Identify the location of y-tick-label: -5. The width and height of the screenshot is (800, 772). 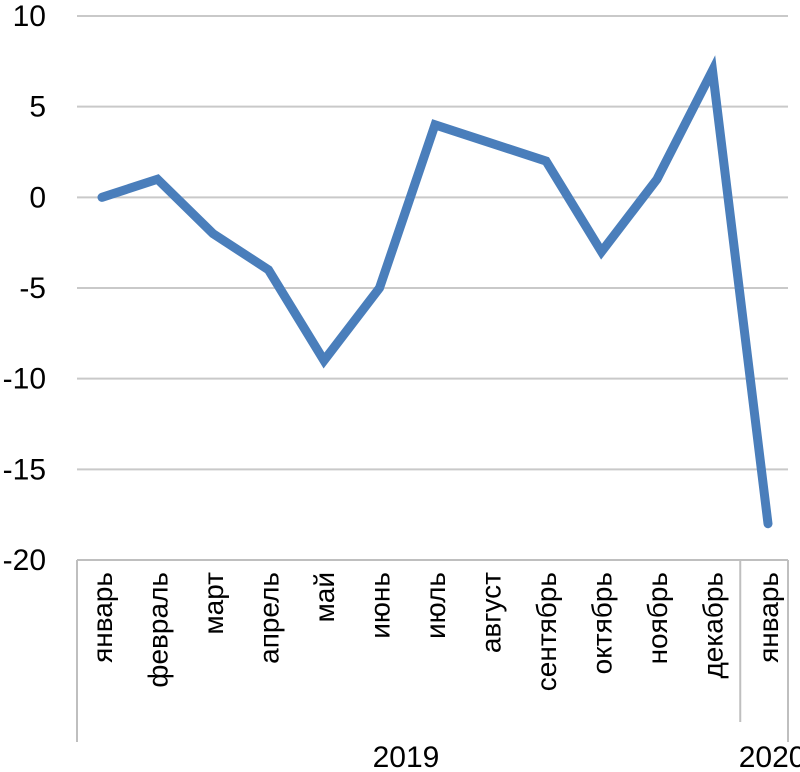
(32, 288).